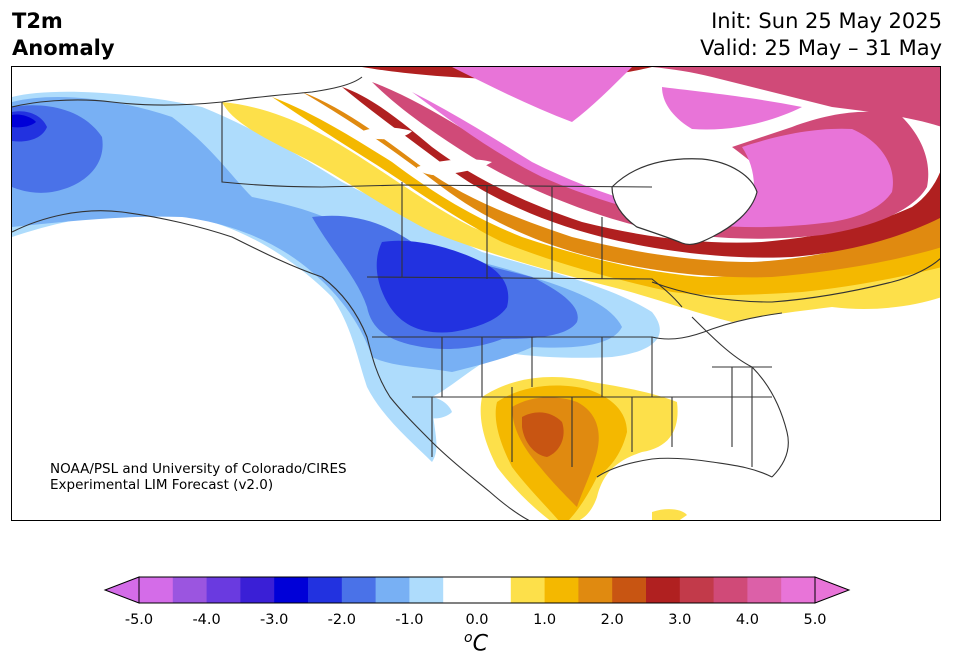 This screenshot has height=671, width=954. I want to click on colorbar-tick-label: 1.0, so click(545, 620).